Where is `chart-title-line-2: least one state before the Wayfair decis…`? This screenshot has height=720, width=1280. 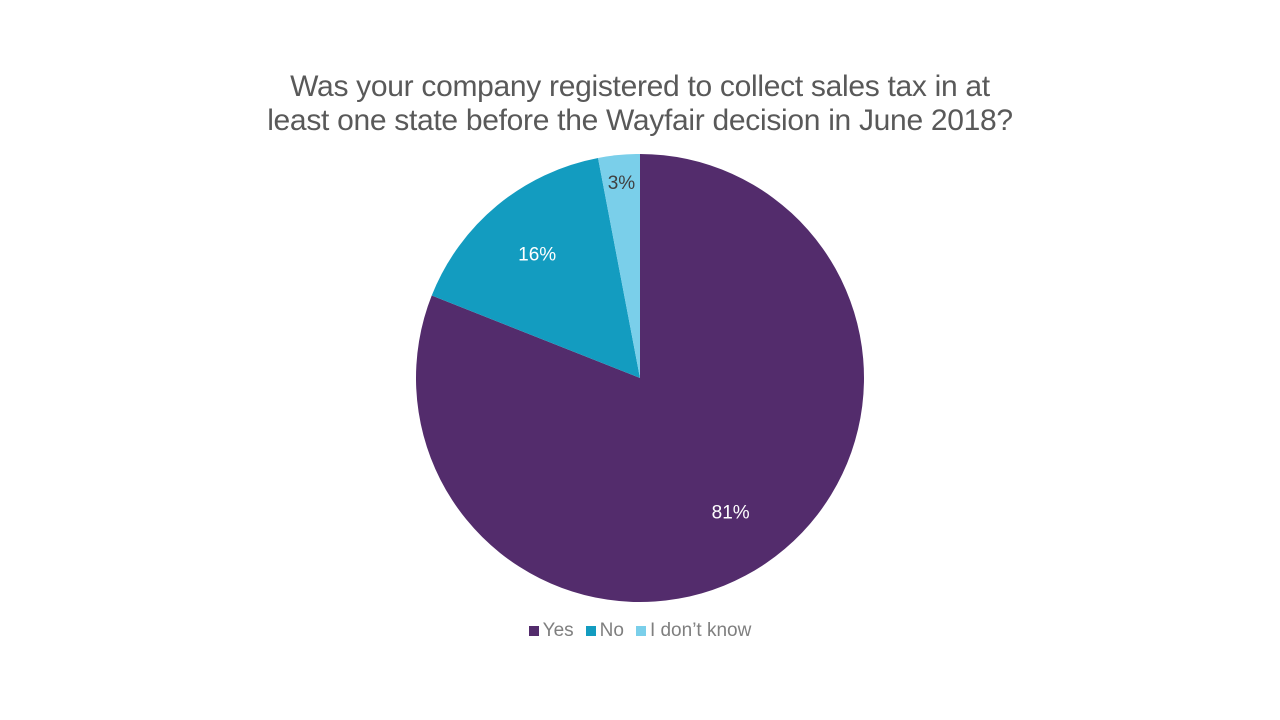 chart-title-line-2: least one state before the Wayfair decis… is located at coordinates (640, 120).